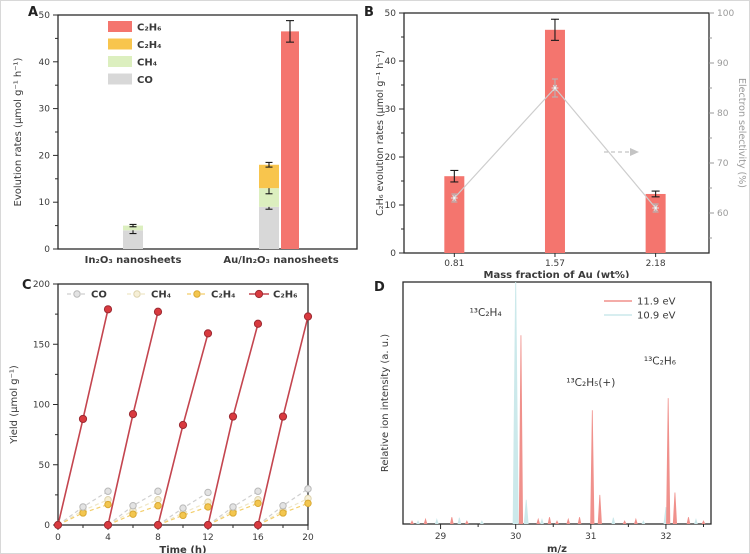  I want to click on peak-annotation: ¹³C₂H₄, so click(486, 313).